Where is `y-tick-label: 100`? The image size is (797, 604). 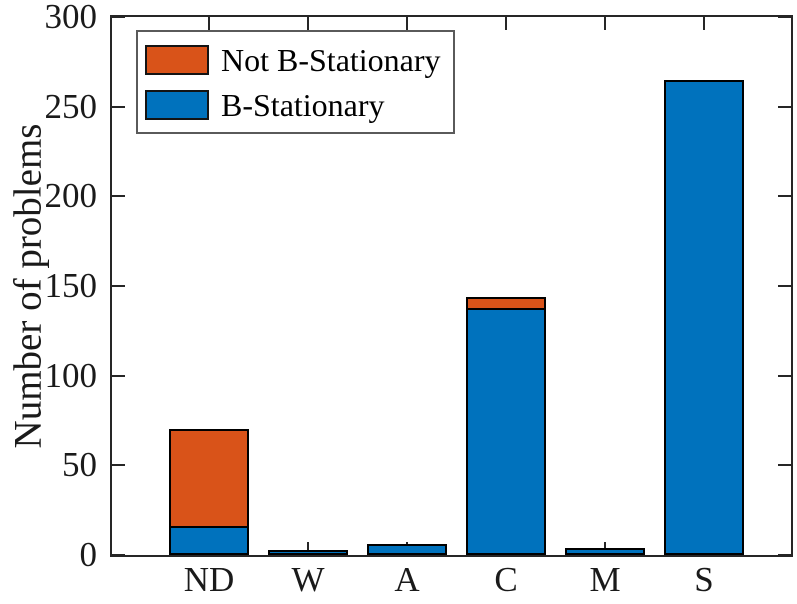
y-tick-label: 100 is located at coordinates (71, 375).